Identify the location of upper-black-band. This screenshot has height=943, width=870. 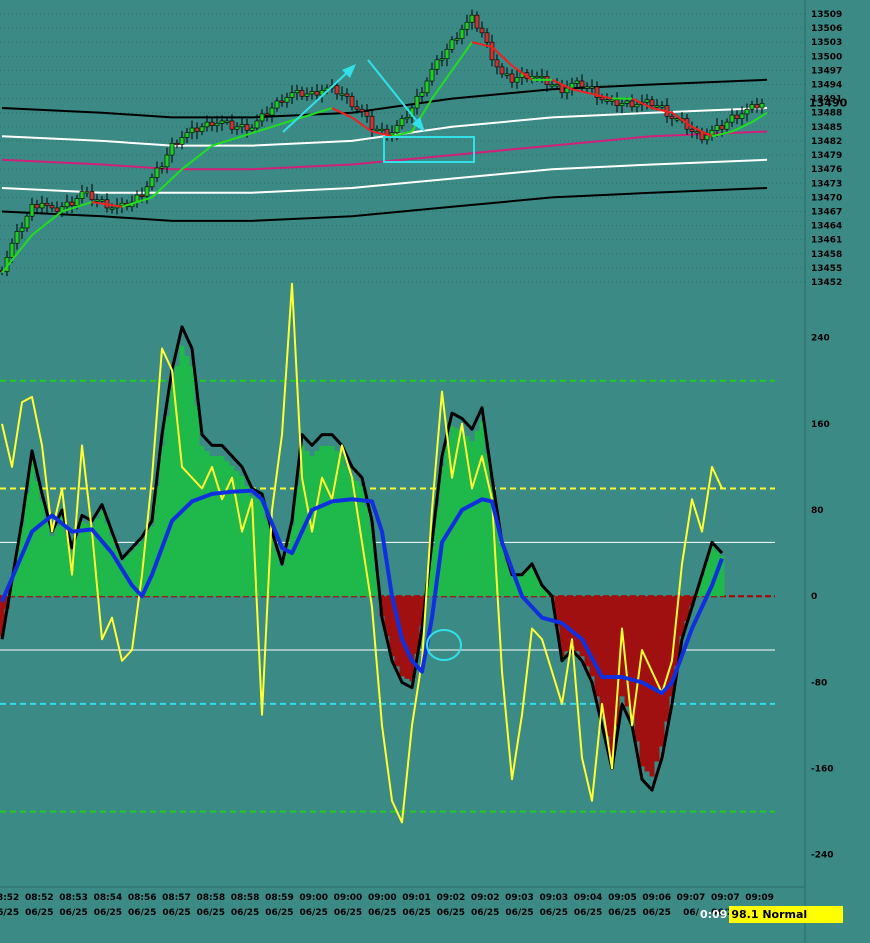
(384, 98).